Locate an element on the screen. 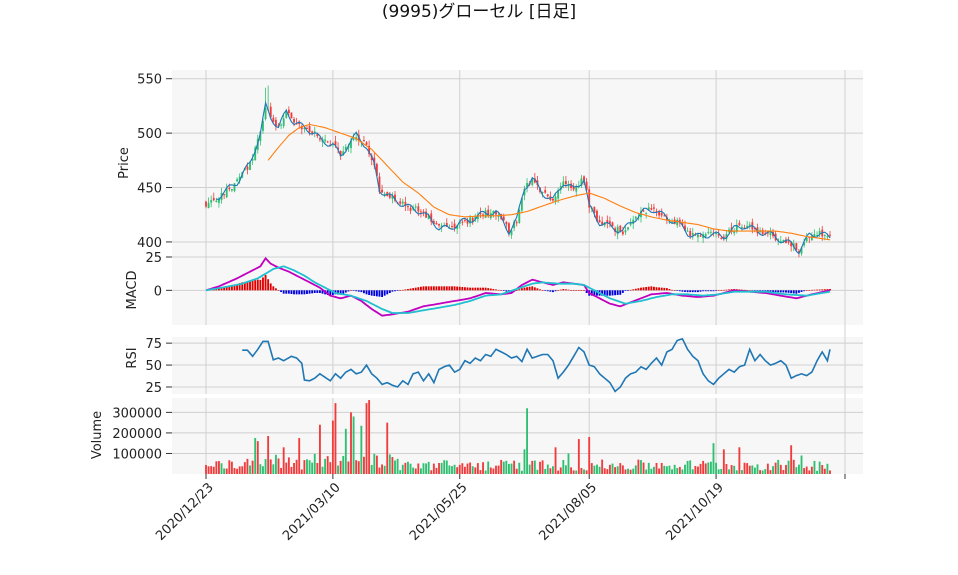 Image resolution: width=958 pixels, height=575 pixels. price-ylabel: Price is located at coordinates (124, 163).